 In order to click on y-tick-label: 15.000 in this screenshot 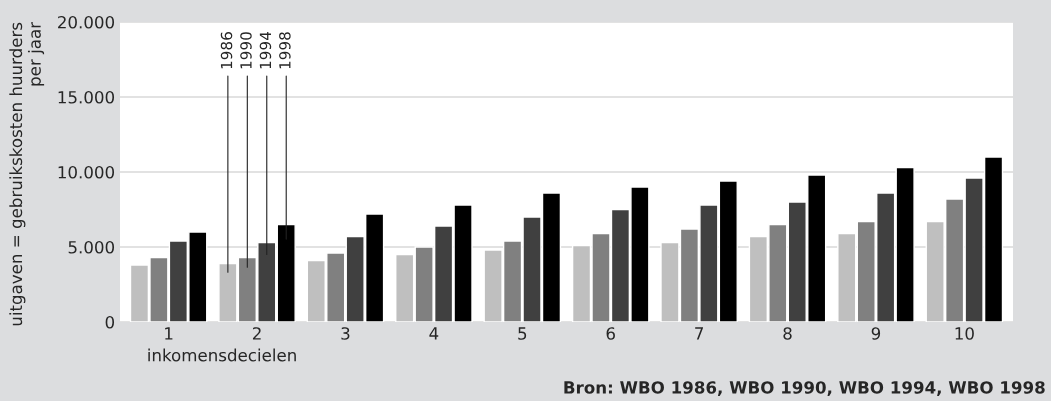, I will do `click(86, 97)`.